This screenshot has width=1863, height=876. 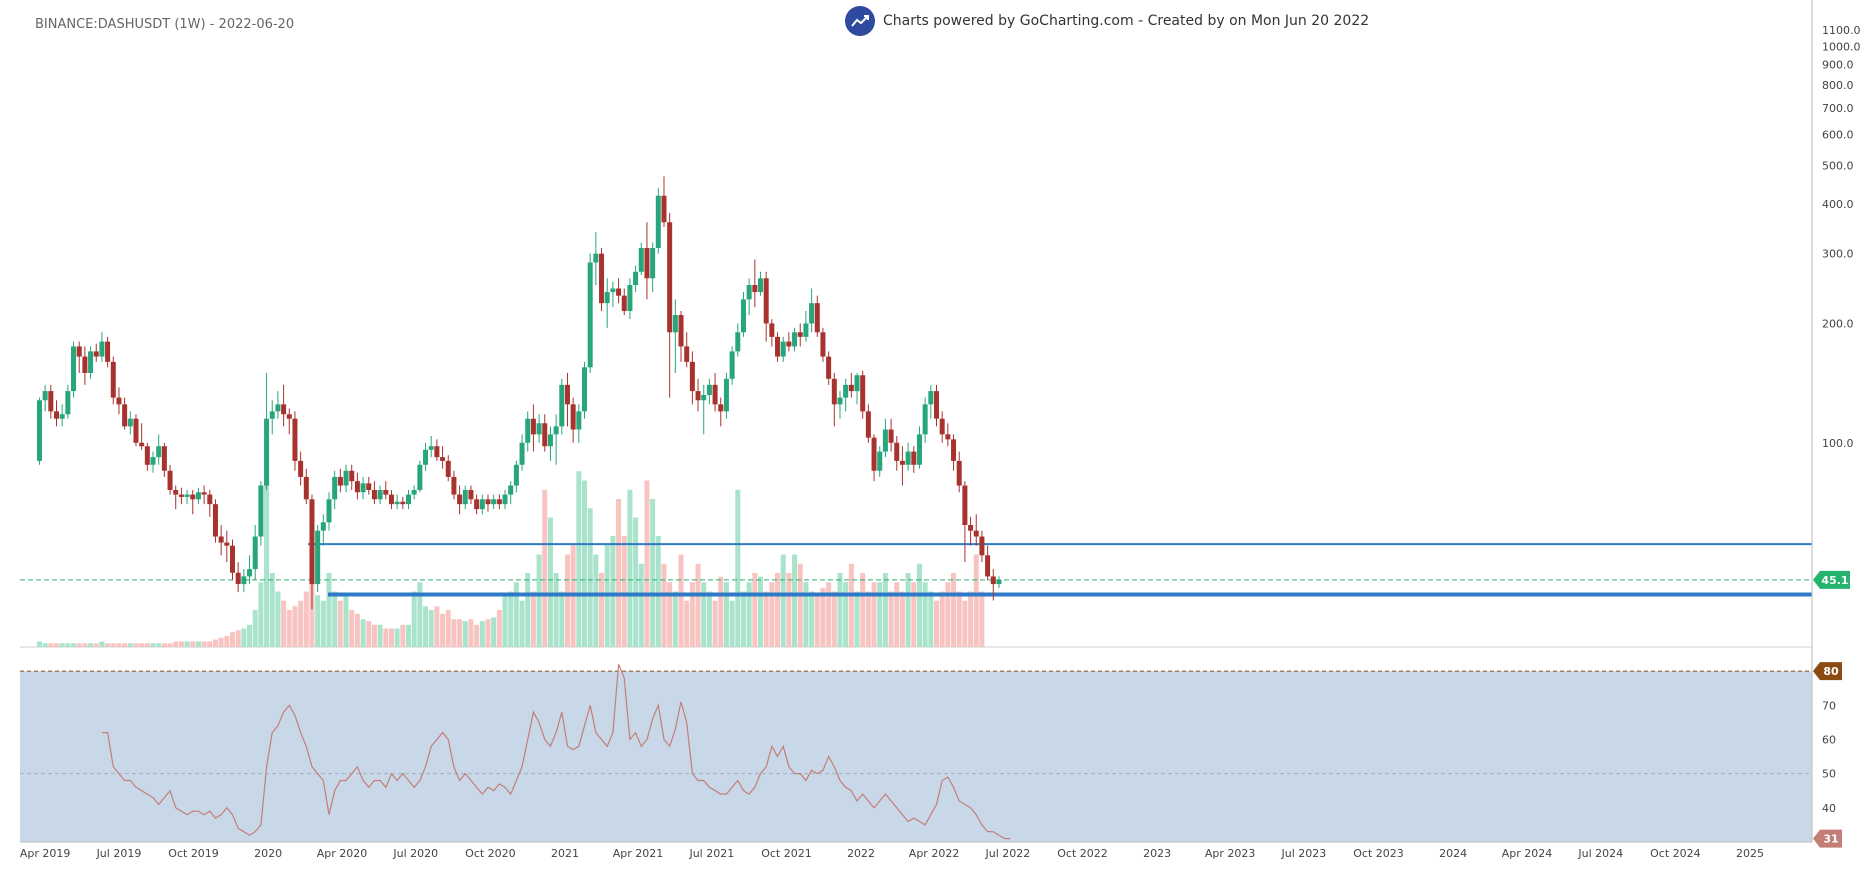 What do you see at coordinates (119, 853) in the screenshot?
I see `time-tick-label: Jul 2019` at bounding box center [119, 853].